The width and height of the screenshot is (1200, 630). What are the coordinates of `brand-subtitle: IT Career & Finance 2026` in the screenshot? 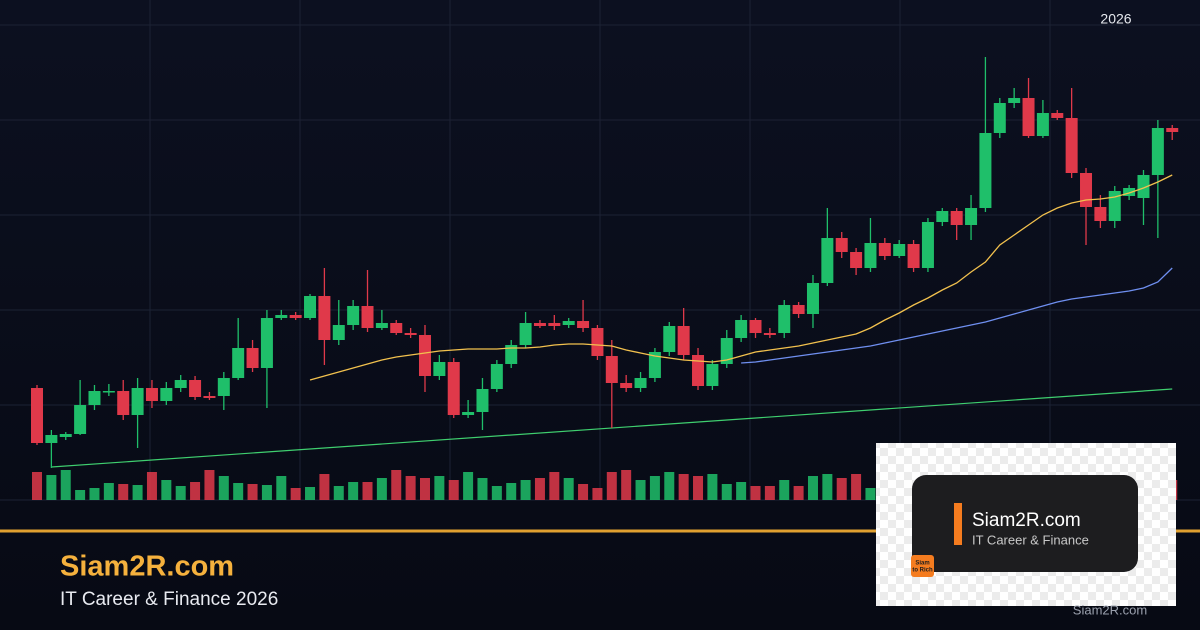 It's located at (169, 599).